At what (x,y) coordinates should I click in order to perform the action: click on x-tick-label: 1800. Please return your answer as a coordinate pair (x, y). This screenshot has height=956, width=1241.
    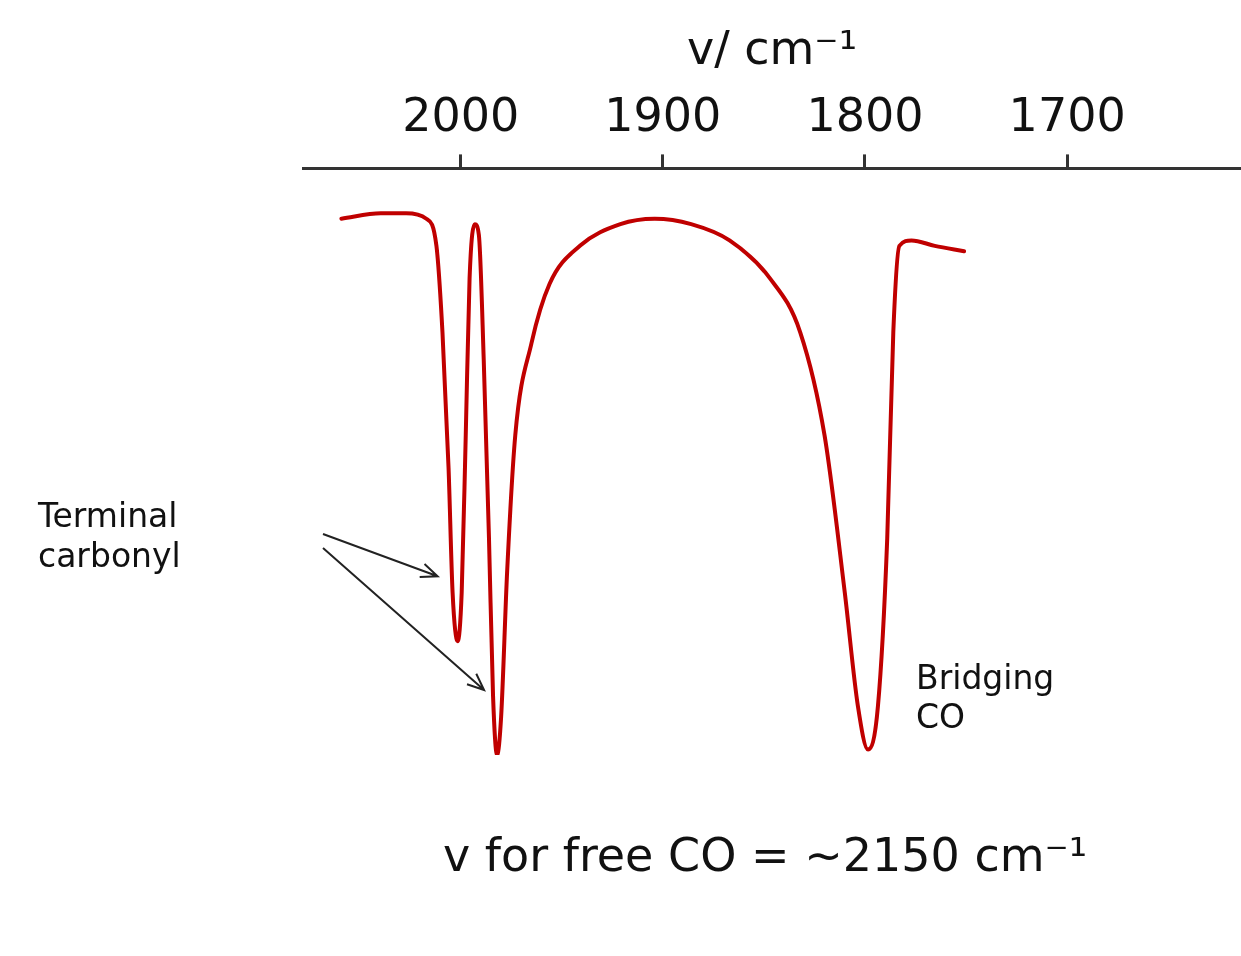
    Looking at the image, I should click on (865, 114).